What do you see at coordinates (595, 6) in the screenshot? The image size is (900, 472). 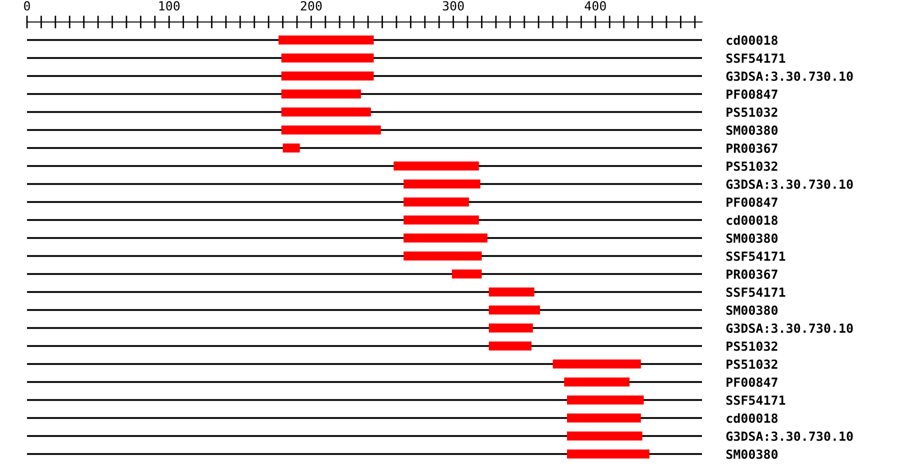 I see `x-tick-label: 400` at bounding box center [595, 6].